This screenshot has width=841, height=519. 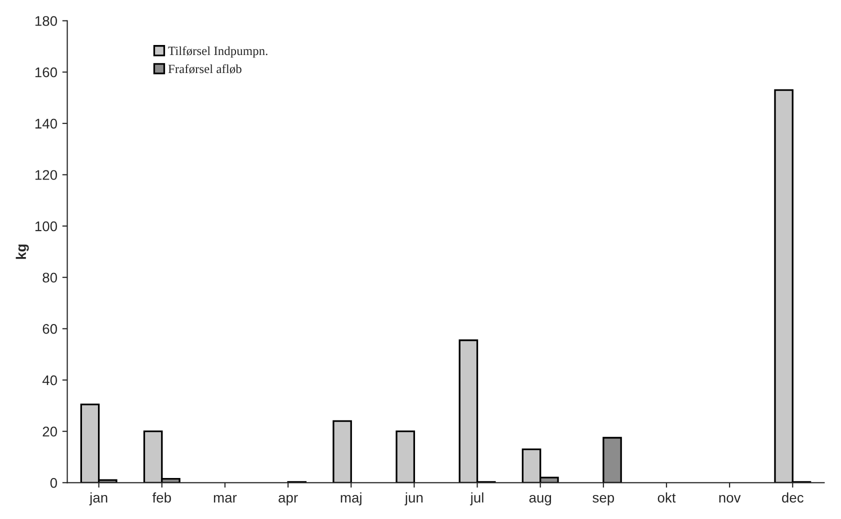 I want to click on y-tick-label: 40, so click(x=50, y=380).